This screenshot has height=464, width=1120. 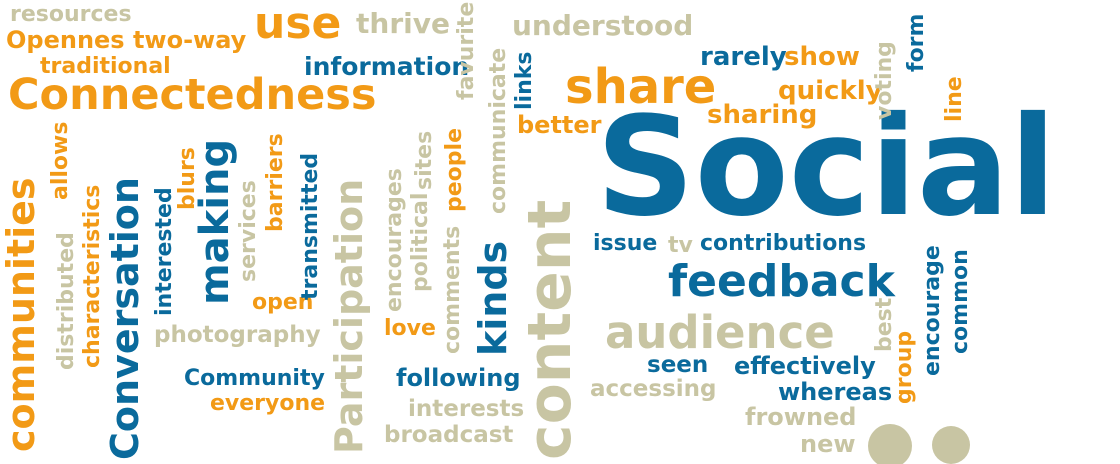 What do you see at coordinates (192, 95) in the screenshot?
I see `word-connectedness: Connectedness` at bounding box center [192, 95].